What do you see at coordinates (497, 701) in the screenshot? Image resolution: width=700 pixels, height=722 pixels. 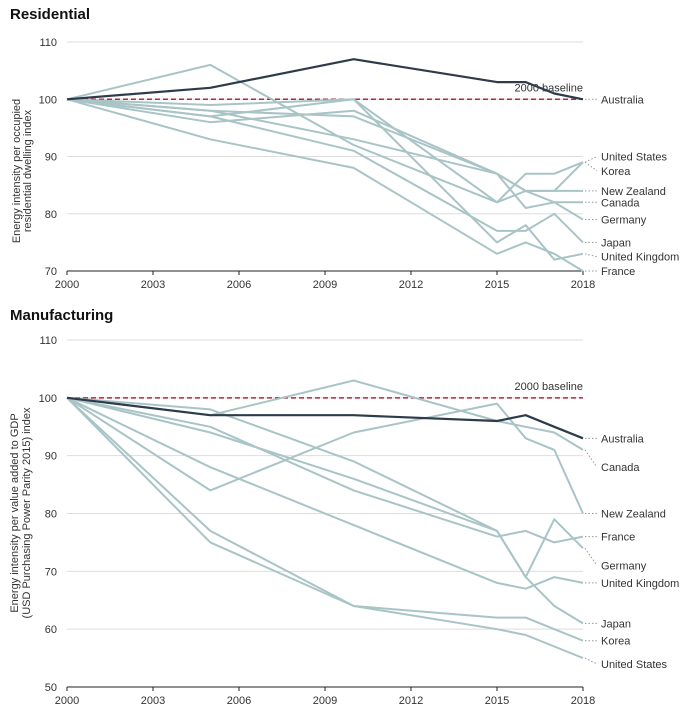 I see `manufacturing-x-tick-label: 2015` at bounding box center [497, 701].